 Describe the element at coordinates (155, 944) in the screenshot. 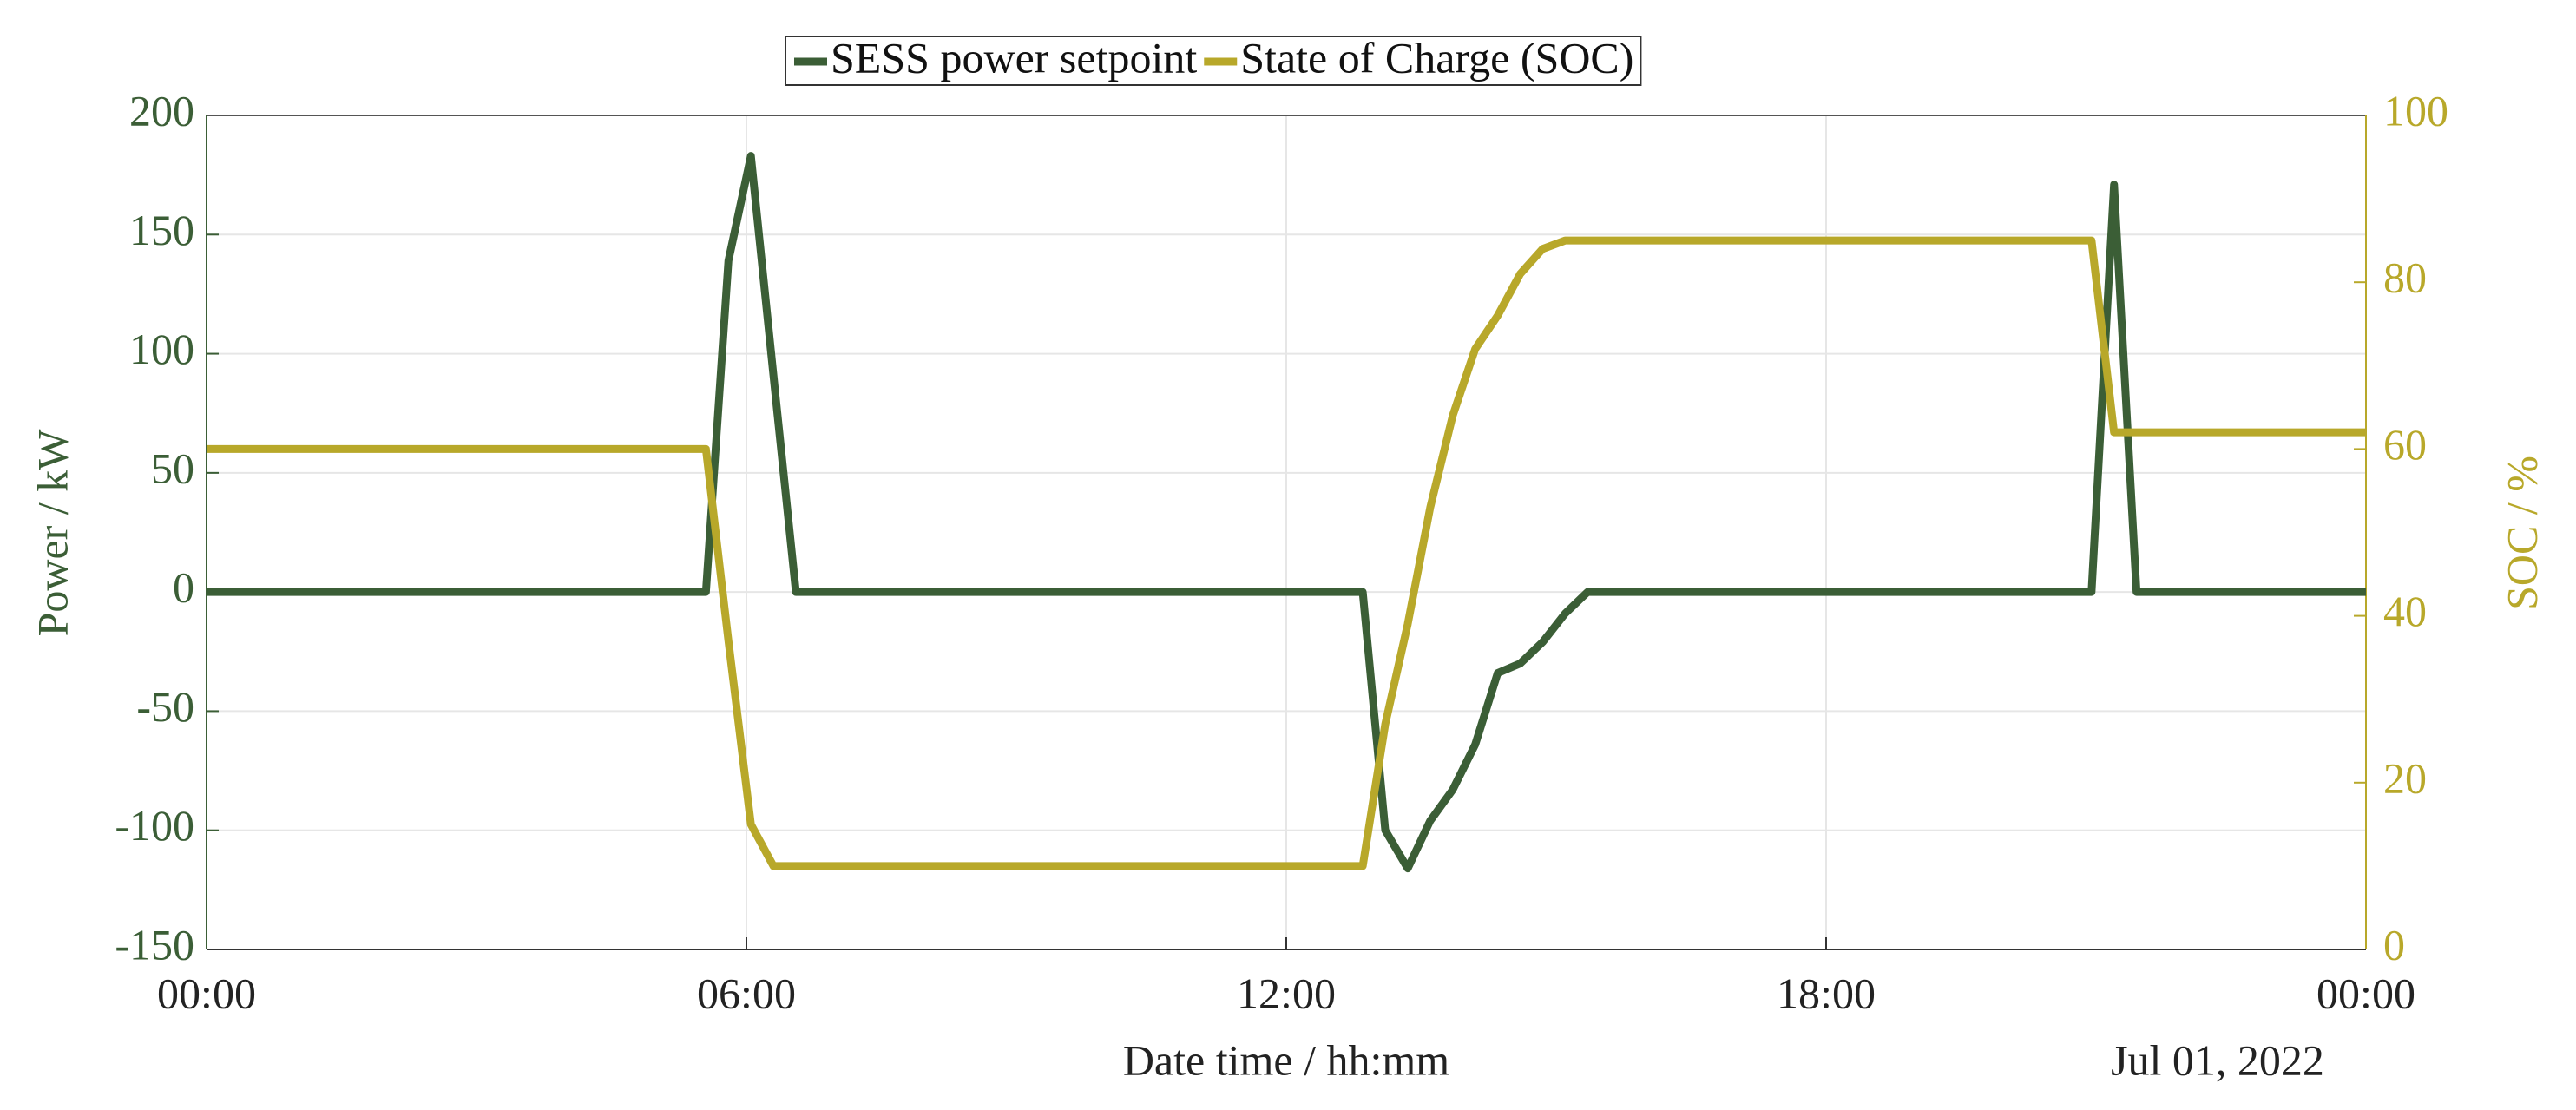

I see `y-tick-label: -150` at that location.